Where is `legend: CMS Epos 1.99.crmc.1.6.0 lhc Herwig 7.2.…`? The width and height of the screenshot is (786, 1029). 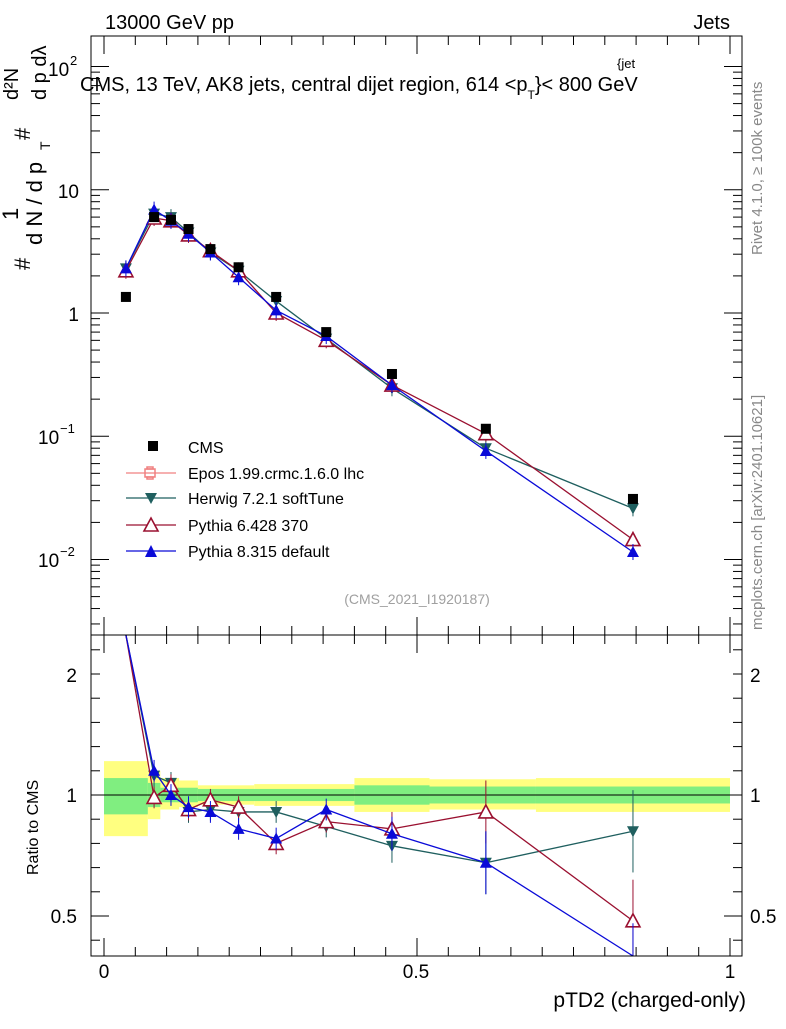 legend: CMS Epos 1.99.crmc.1.6.0 lhc Herwig 7.2.… is located at coordinates (245, 500).